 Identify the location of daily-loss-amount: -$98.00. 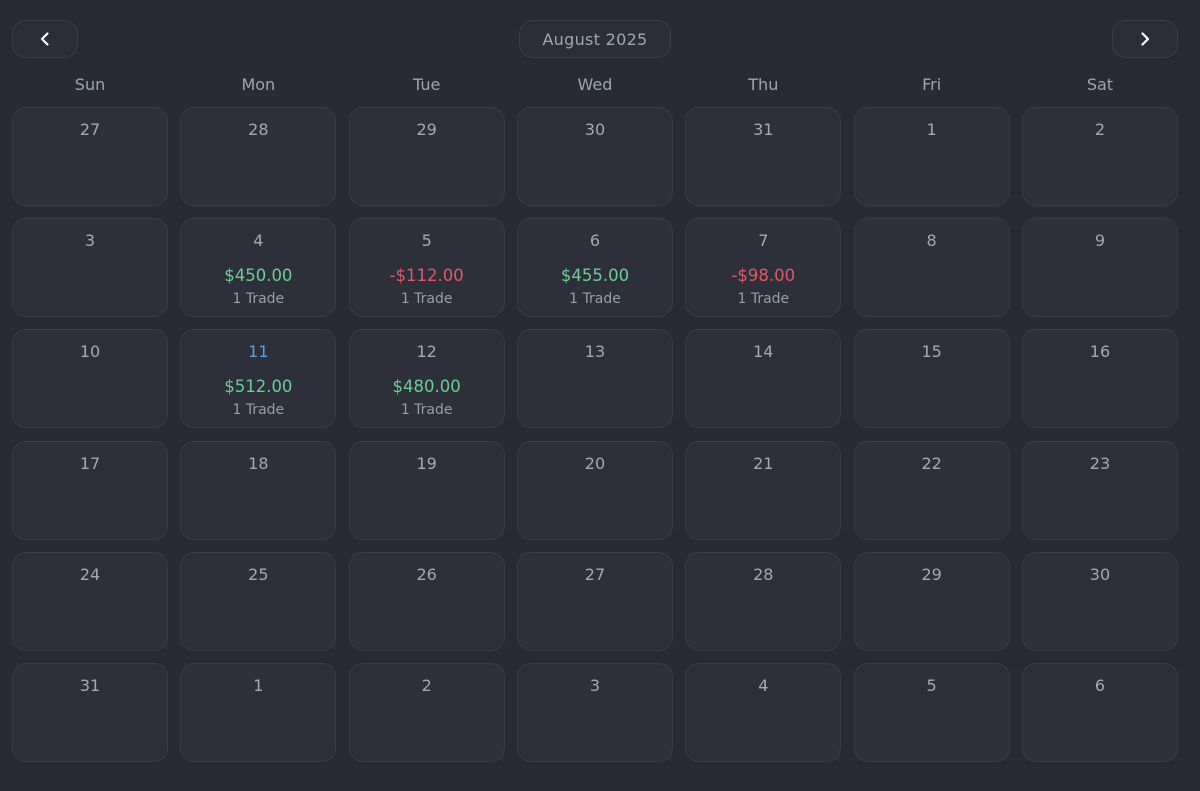
(763, 276).